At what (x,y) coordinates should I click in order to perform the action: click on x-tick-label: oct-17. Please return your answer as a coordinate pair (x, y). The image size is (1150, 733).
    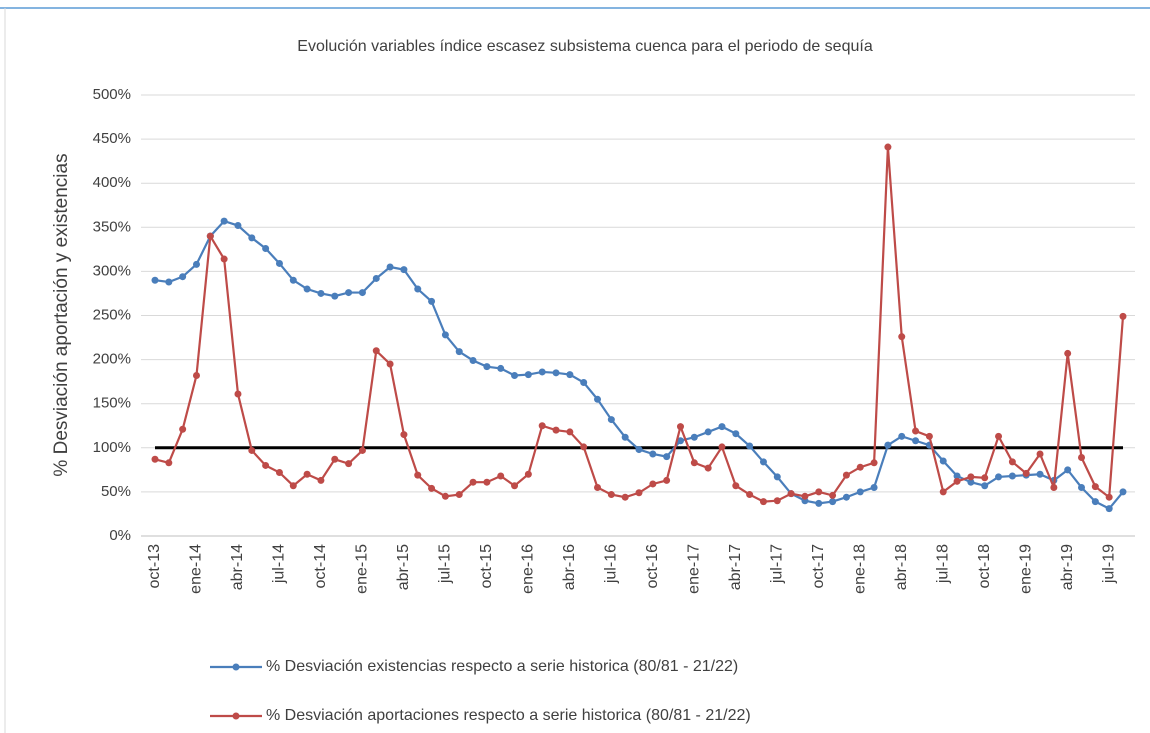
    Looking at the image, I should click on (818, 566).